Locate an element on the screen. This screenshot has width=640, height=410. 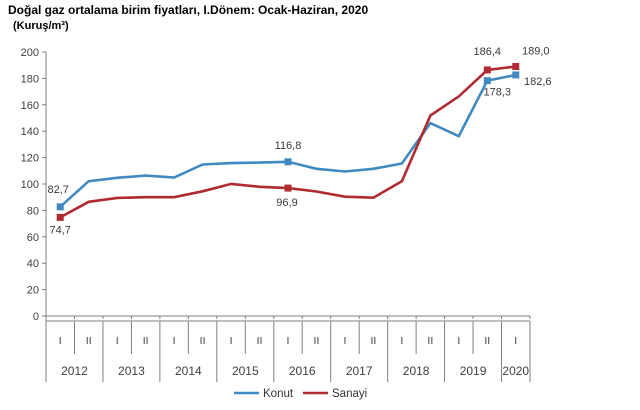
year-label: 2016 is located at coordinates (302, 371).